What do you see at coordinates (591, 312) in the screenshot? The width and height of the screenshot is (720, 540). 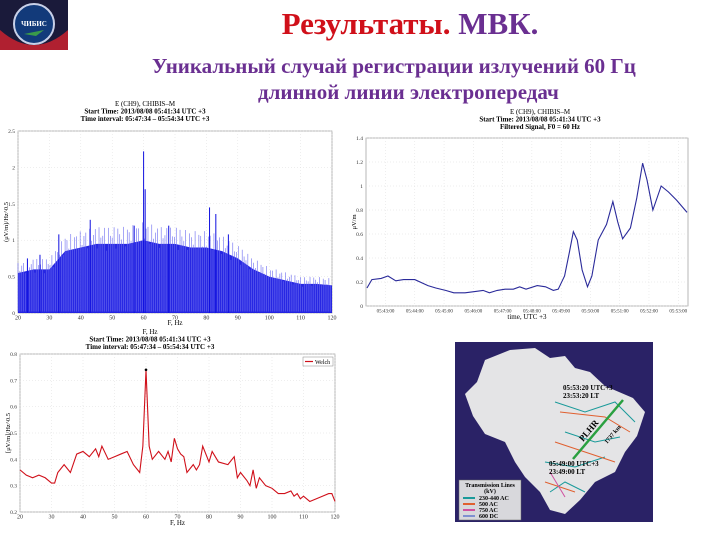 I see `x-tick-label: 05:50:00` at bounding box center [591, 312].